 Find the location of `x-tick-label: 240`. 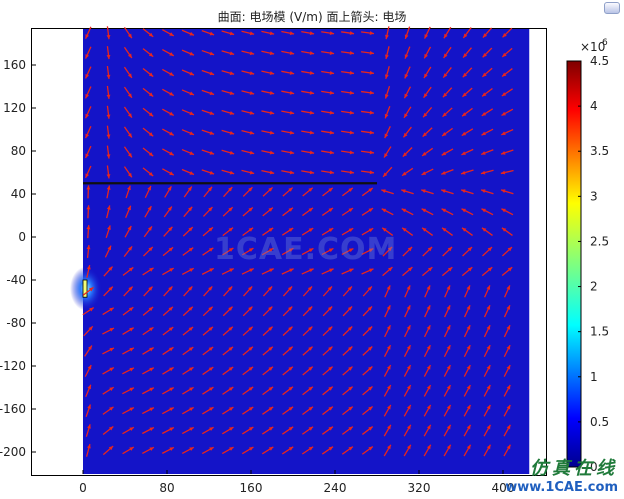

x-tick-label: 240 is located at coordinates (335, 488).